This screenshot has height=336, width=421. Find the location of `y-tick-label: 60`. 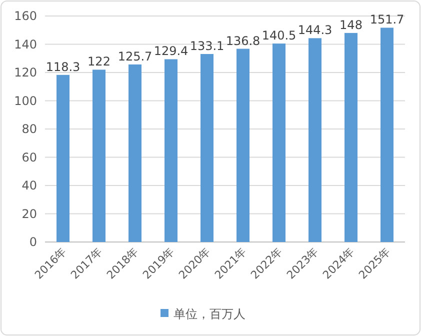

y-tick-label: 60 is located at coordinates (29, 157).